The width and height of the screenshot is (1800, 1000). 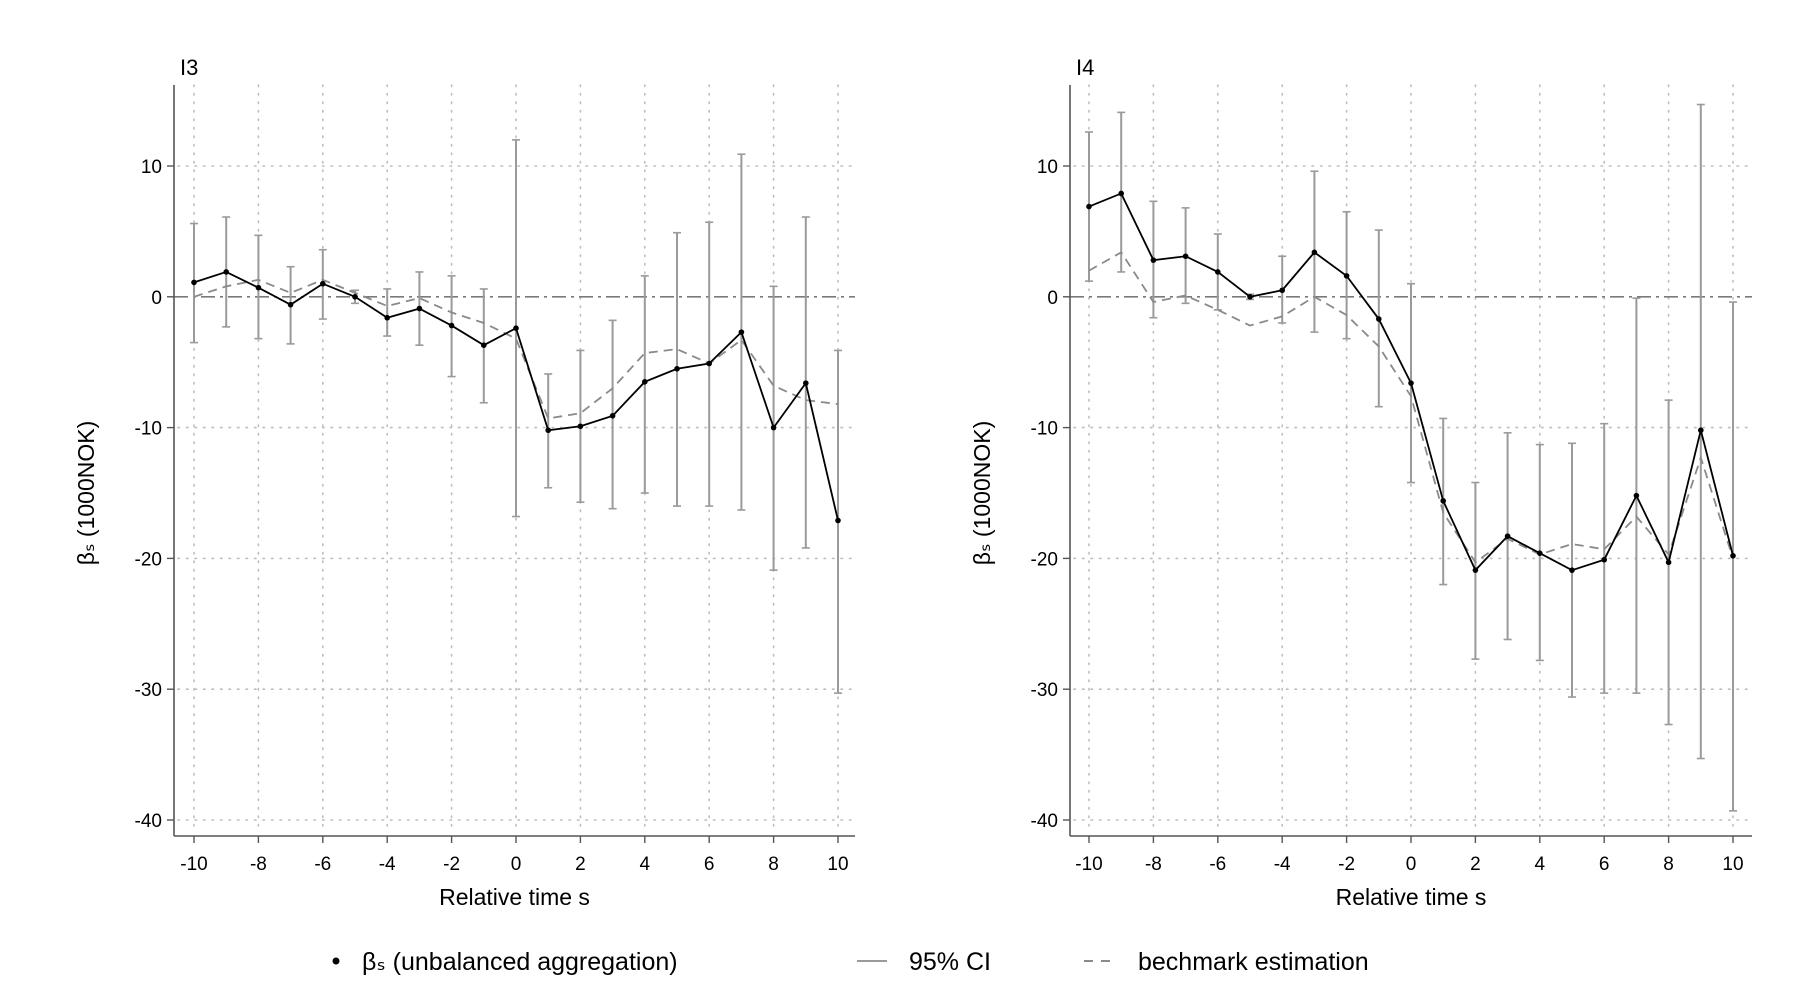 I want to click on legend-marker-icon, so click(x=336, y=961).